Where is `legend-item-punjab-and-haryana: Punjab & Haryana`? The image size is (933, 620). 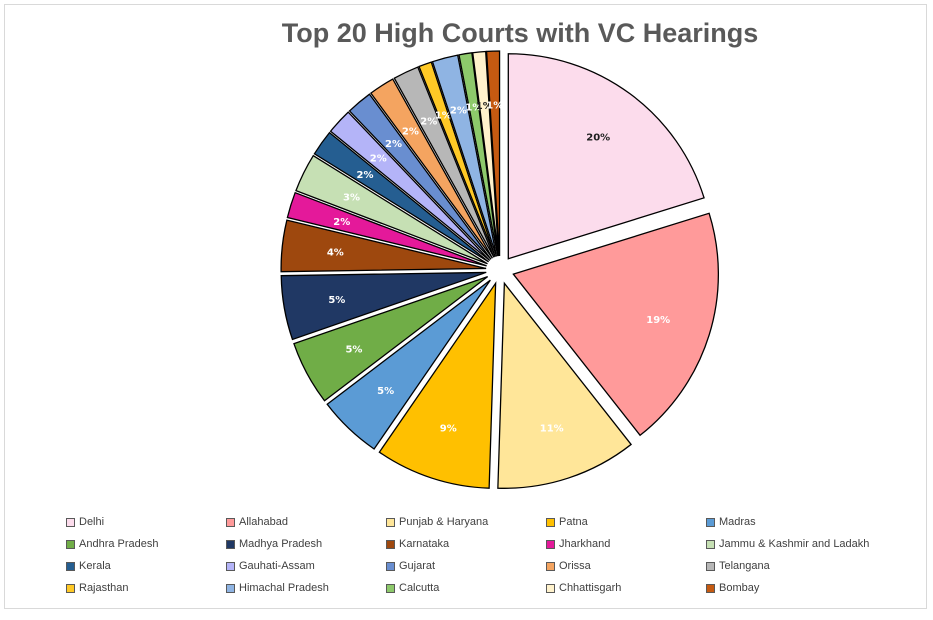
legend-item-punjab-and-haryana: Punjab & Haryana is located at coordinates (466, 522).